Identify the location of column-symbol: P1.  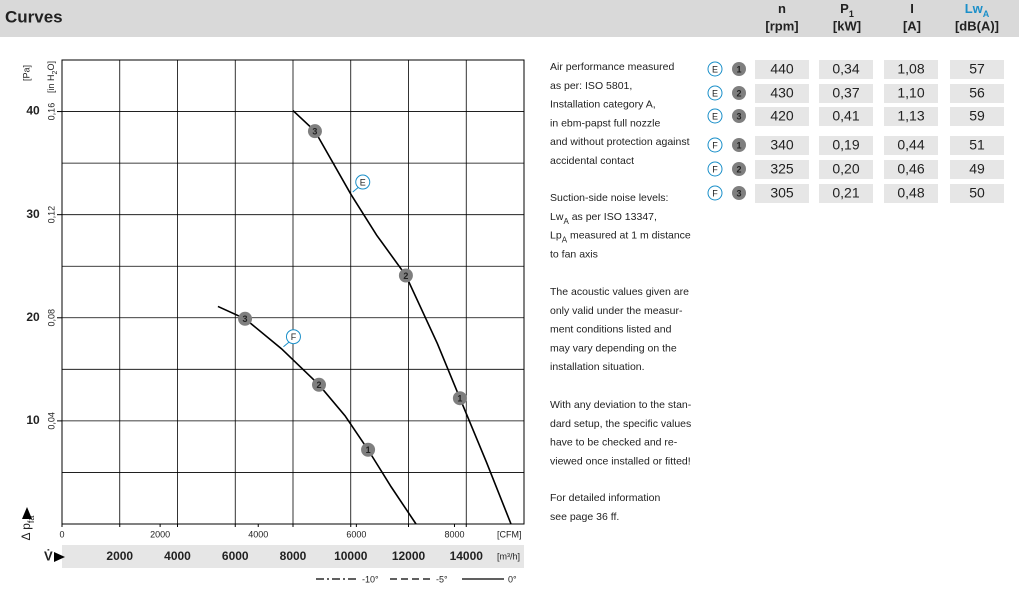
(847, 10).